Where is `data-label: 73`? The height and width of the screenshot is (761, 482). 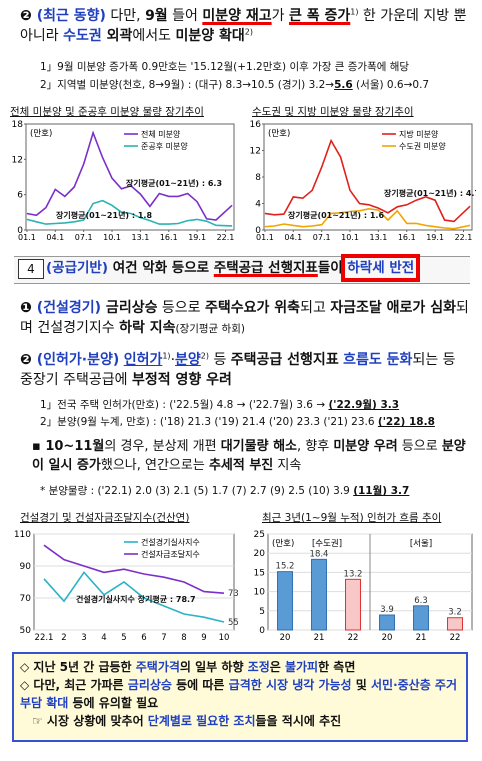 data-label: 73 is located at coordinates (233, 594).